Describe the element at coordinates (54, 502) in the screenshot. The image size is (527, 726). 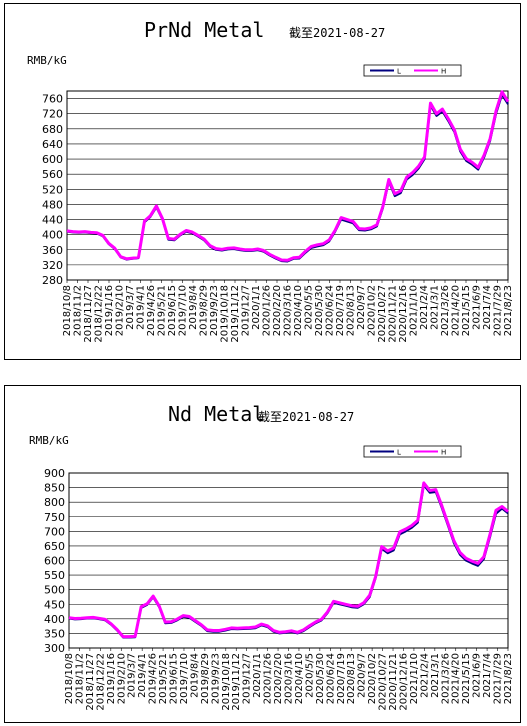
I see `y-tick-label: 800` at that location.